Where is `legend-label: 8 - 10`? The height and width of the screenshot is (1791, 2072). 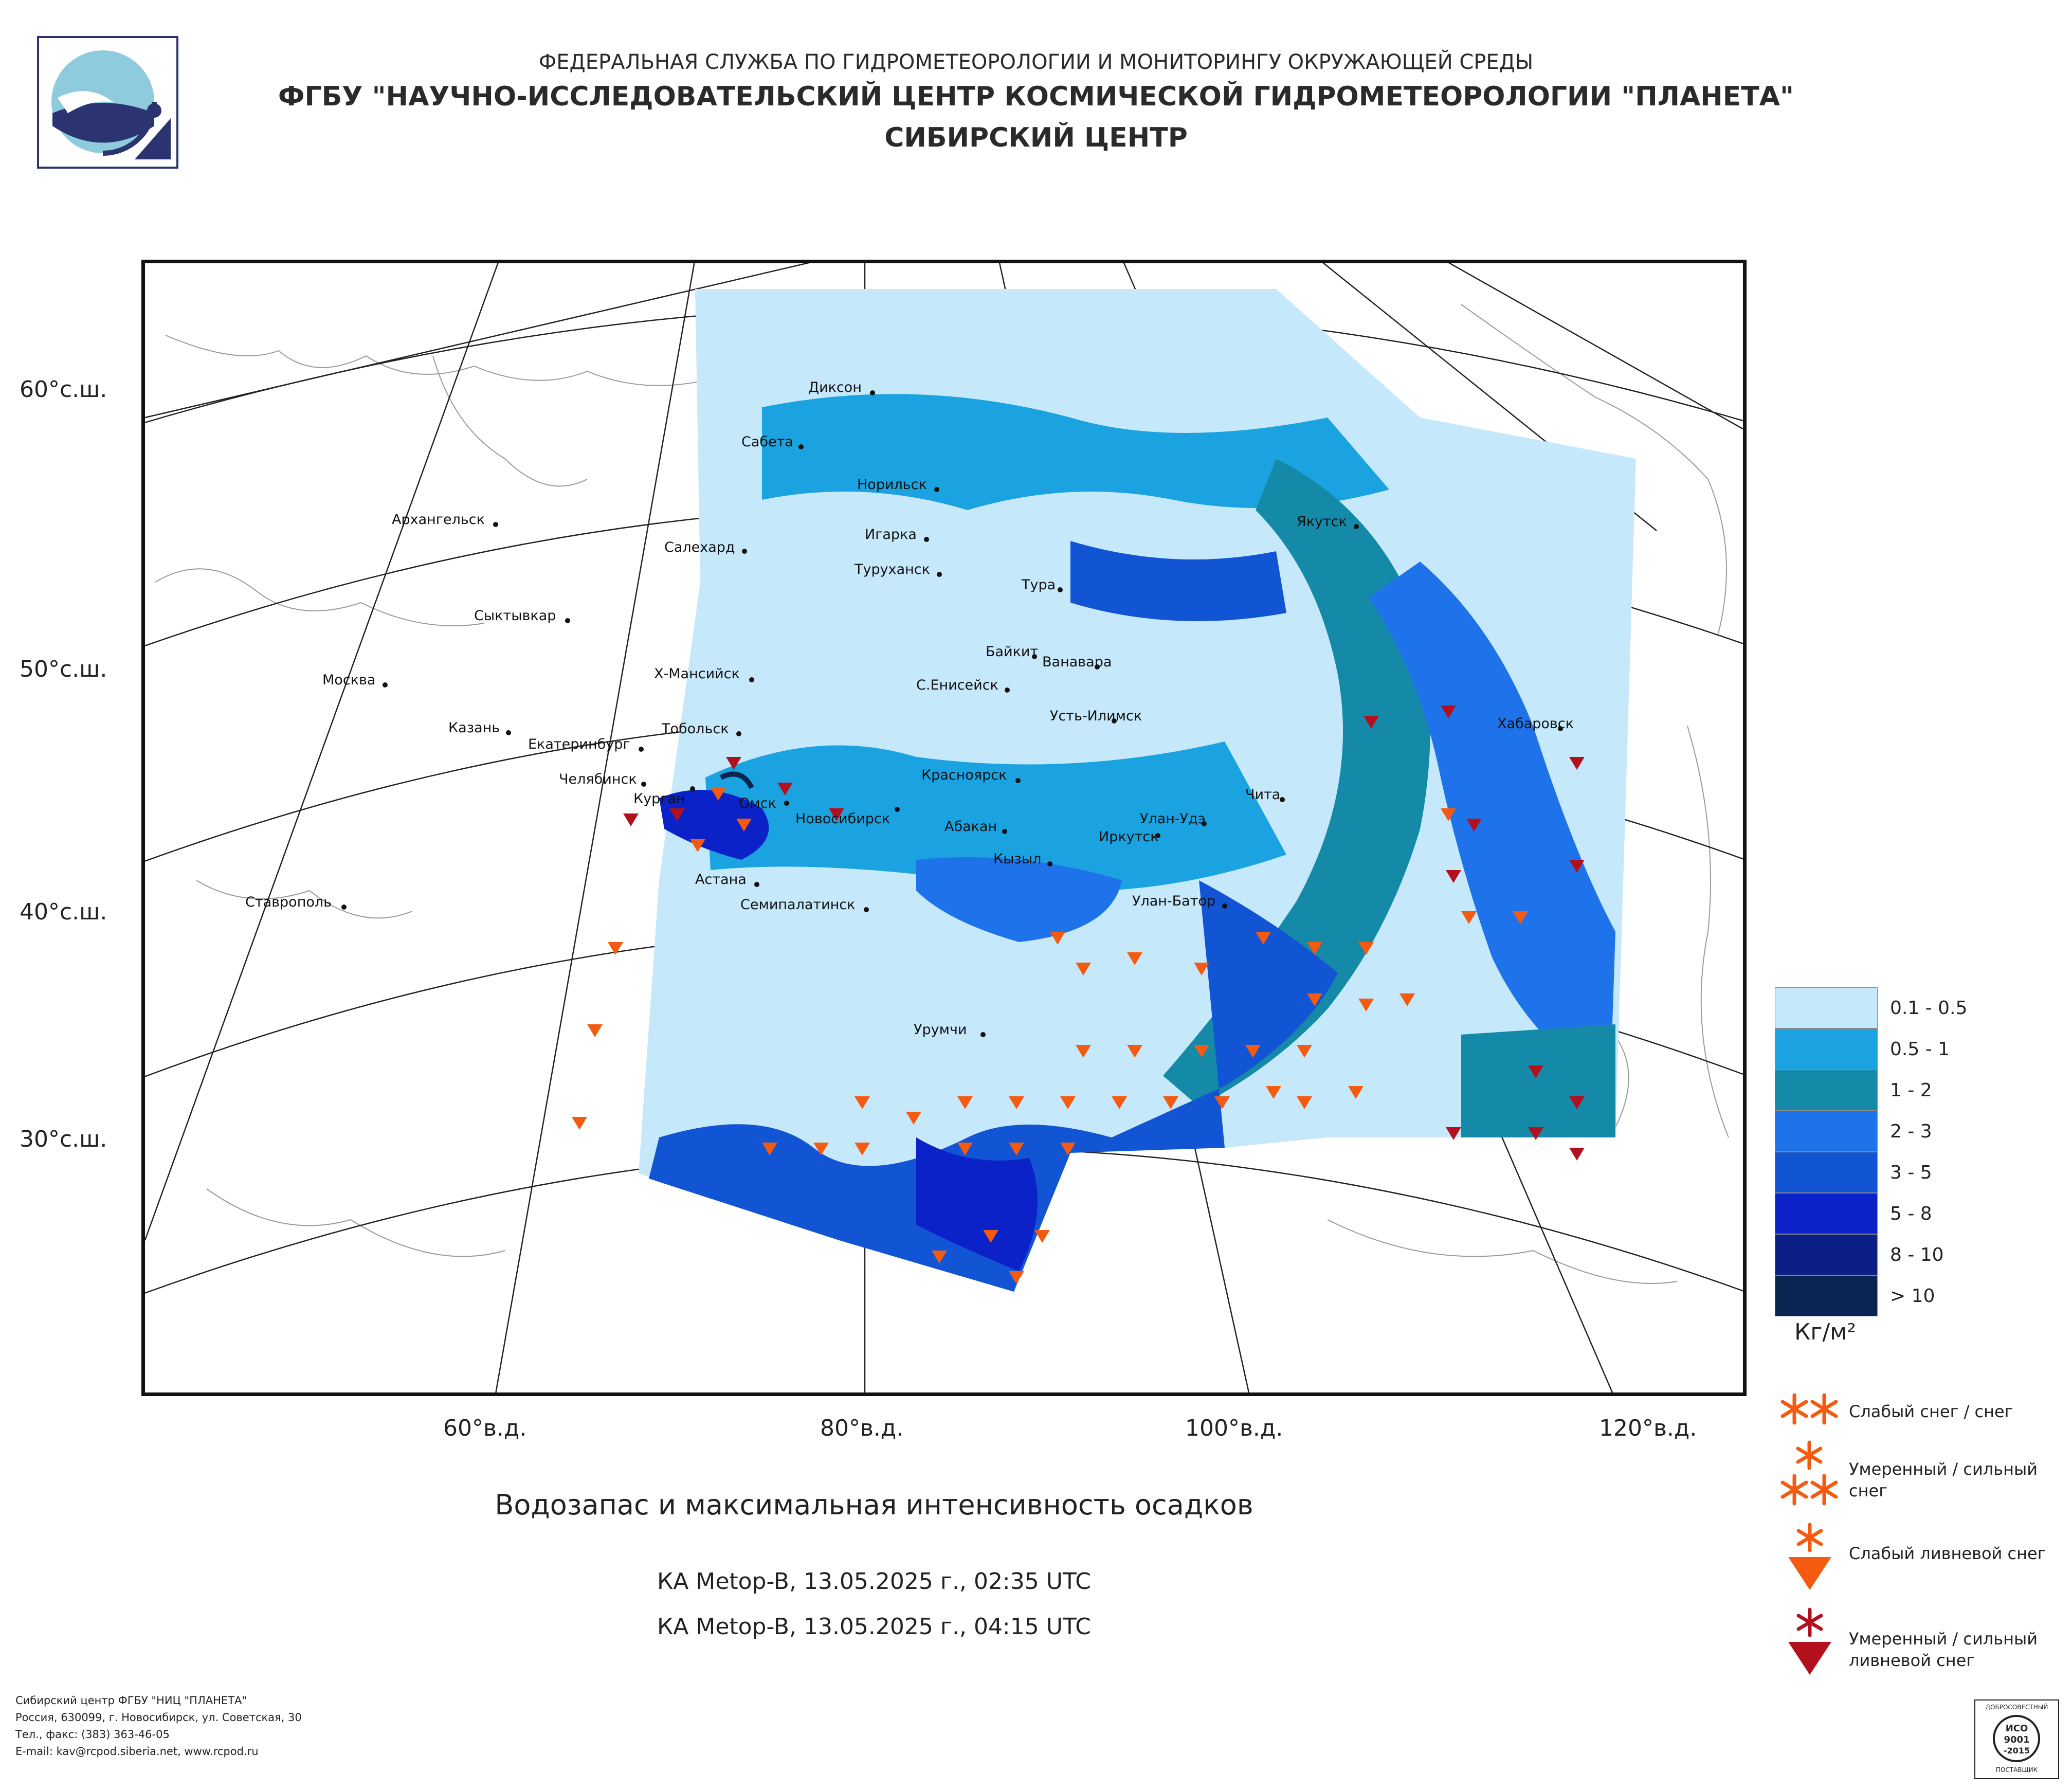
legend-label: 8 - 10 is located at coordinates (1917, 1254).